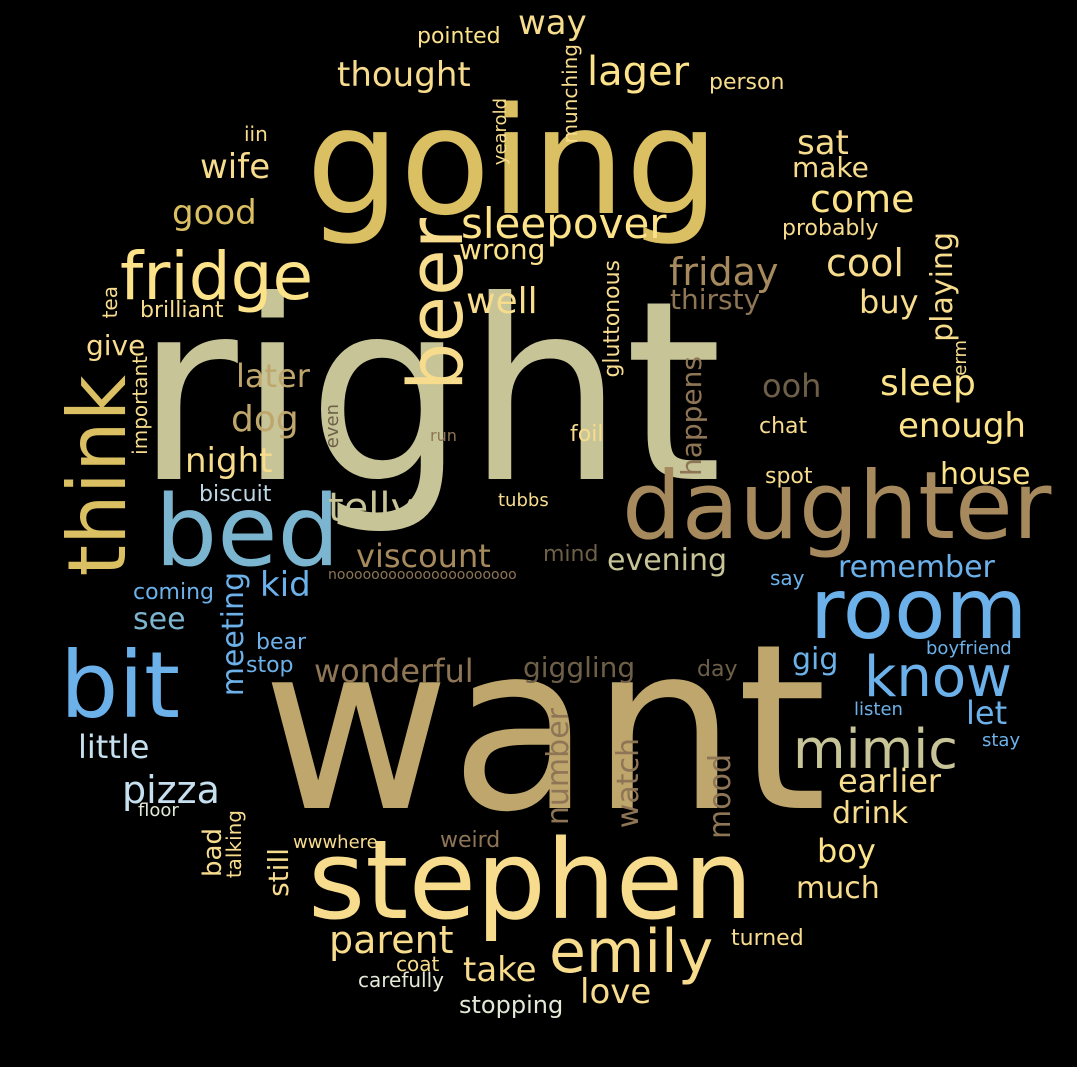  I want to click on word-sleepover: sleepover, so click(564, 223).